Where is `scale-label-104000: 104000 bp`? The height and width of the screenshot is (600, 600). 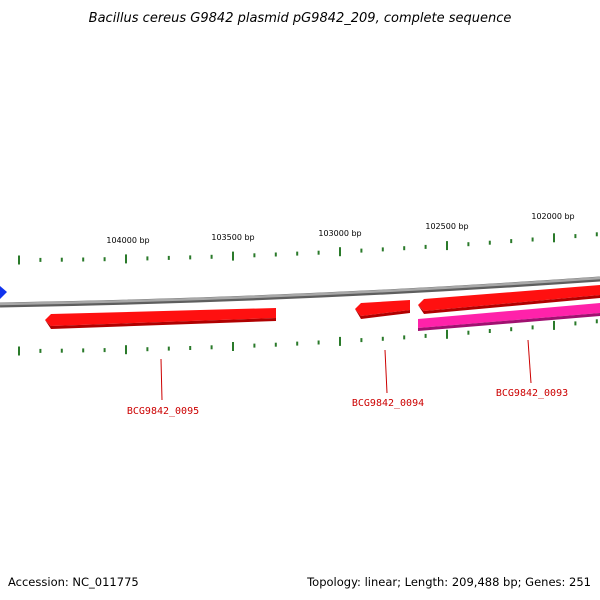
scale-label-104000: 104000 bp is located at coordinates (127, 240).